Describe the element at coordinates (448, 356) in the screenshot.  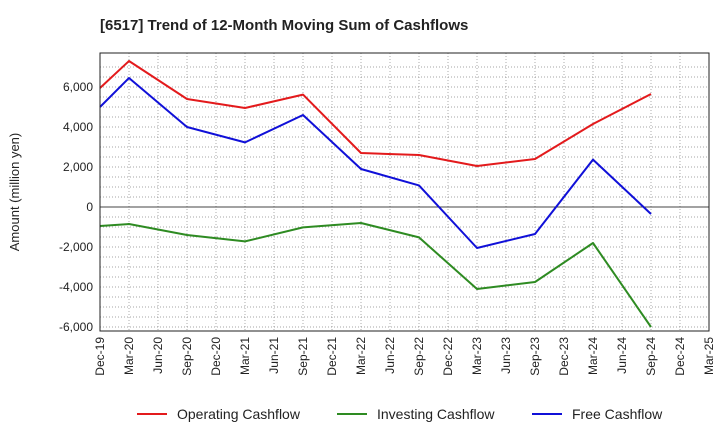
I see `x-tick-label: Dec-22` at that location.